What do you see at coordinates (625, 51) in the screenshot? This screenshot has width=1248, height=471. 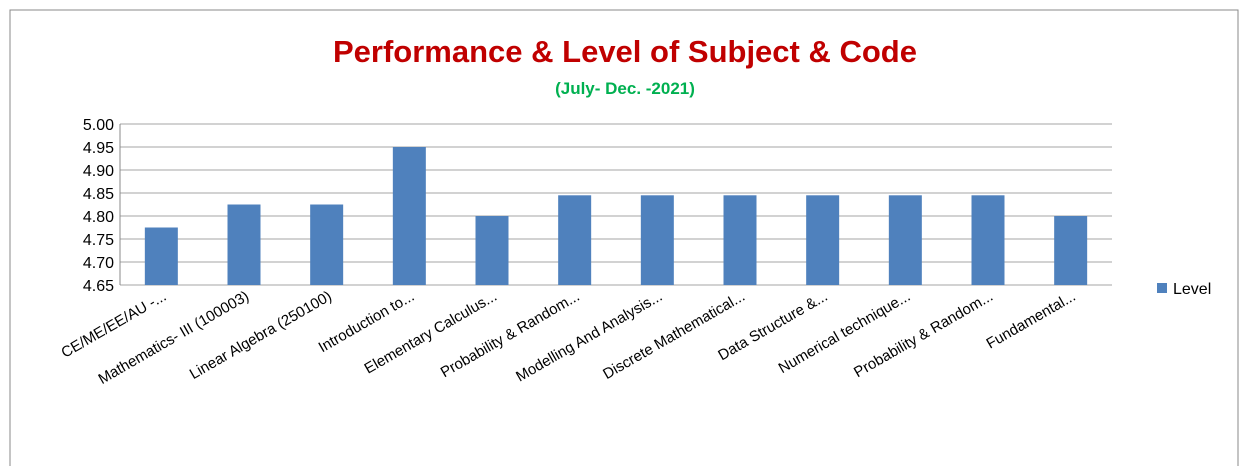 I see `chart-title: Performance & Level of Subject & Code` at bounding box center [625, 51].